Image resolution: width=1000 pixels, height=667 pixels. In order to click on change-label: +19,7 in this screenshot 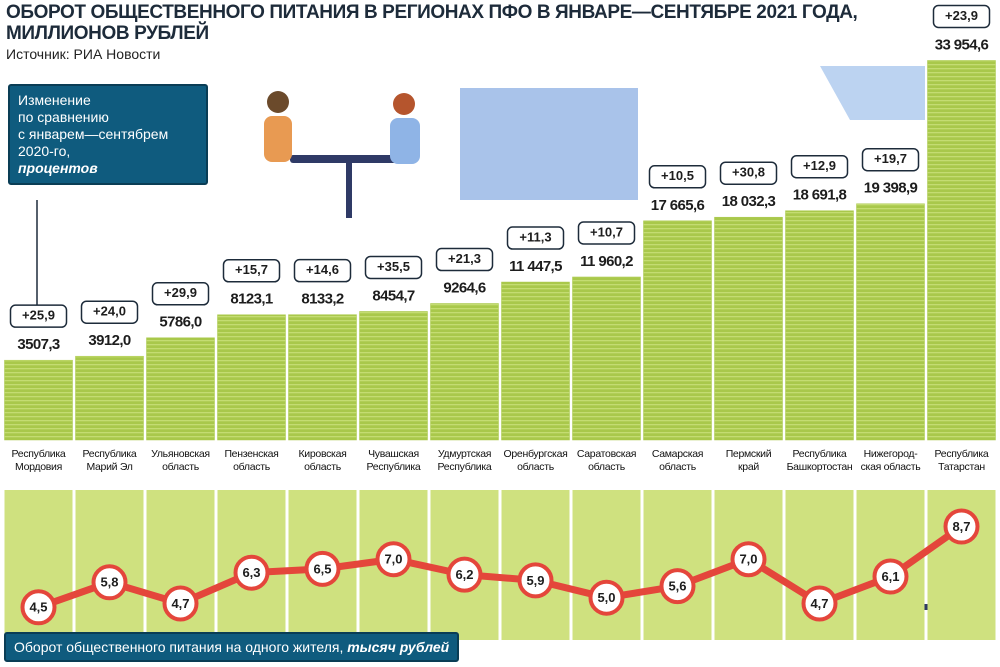, I will do `click(890, 158)`.